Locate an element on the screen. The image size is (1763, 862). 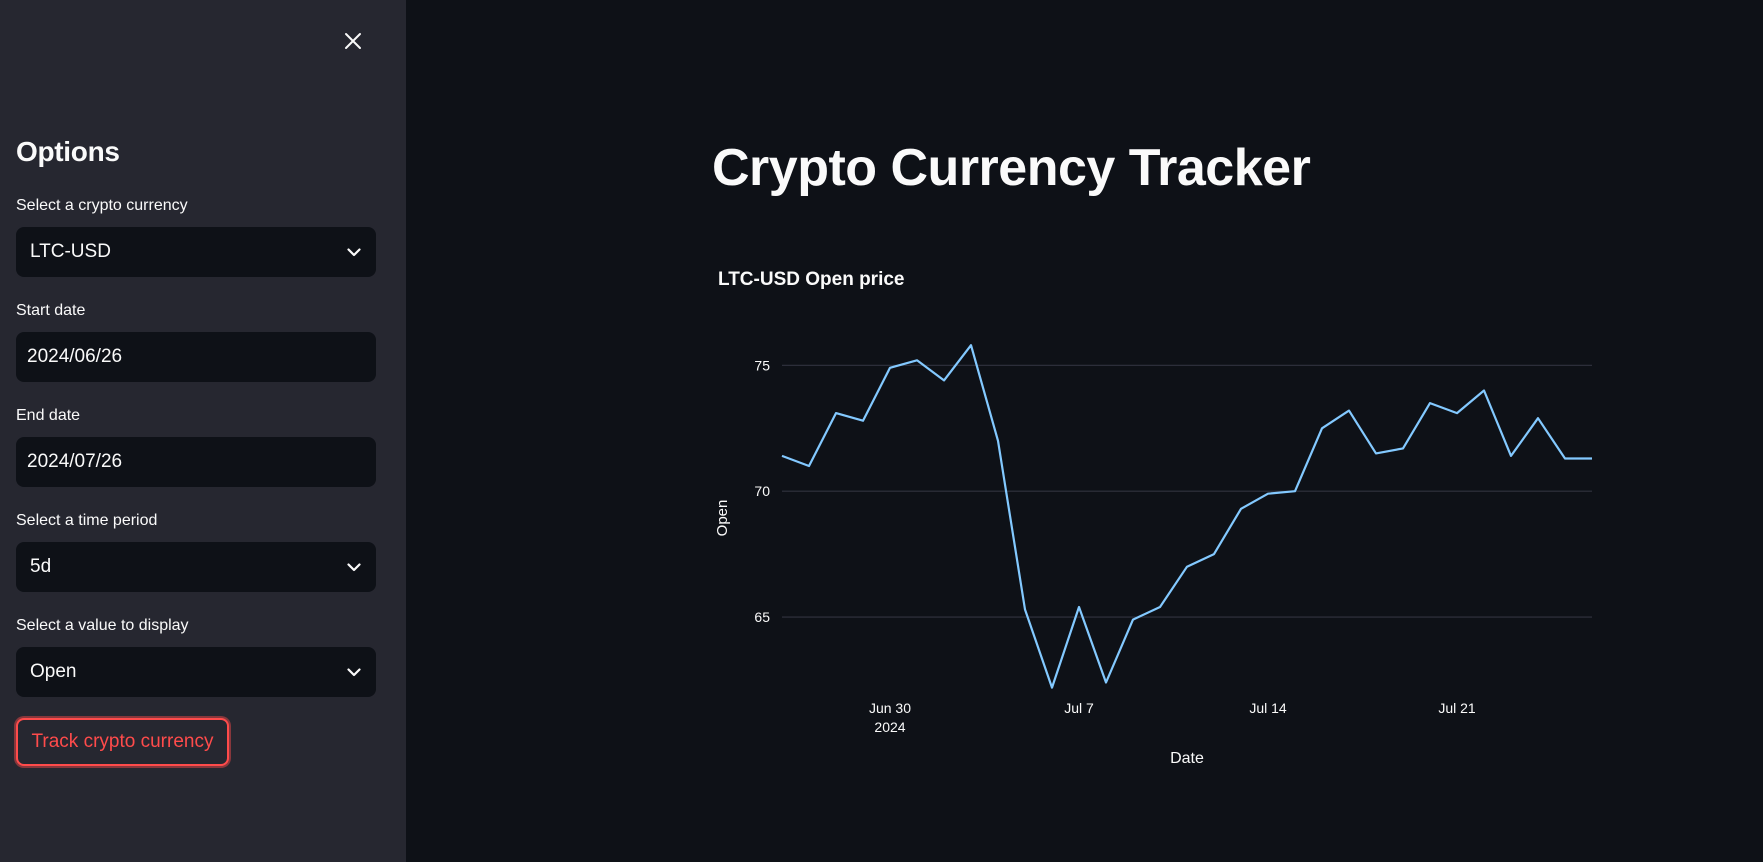
start-date-value: 2024/06/26 is located at coordinates (75, 356).